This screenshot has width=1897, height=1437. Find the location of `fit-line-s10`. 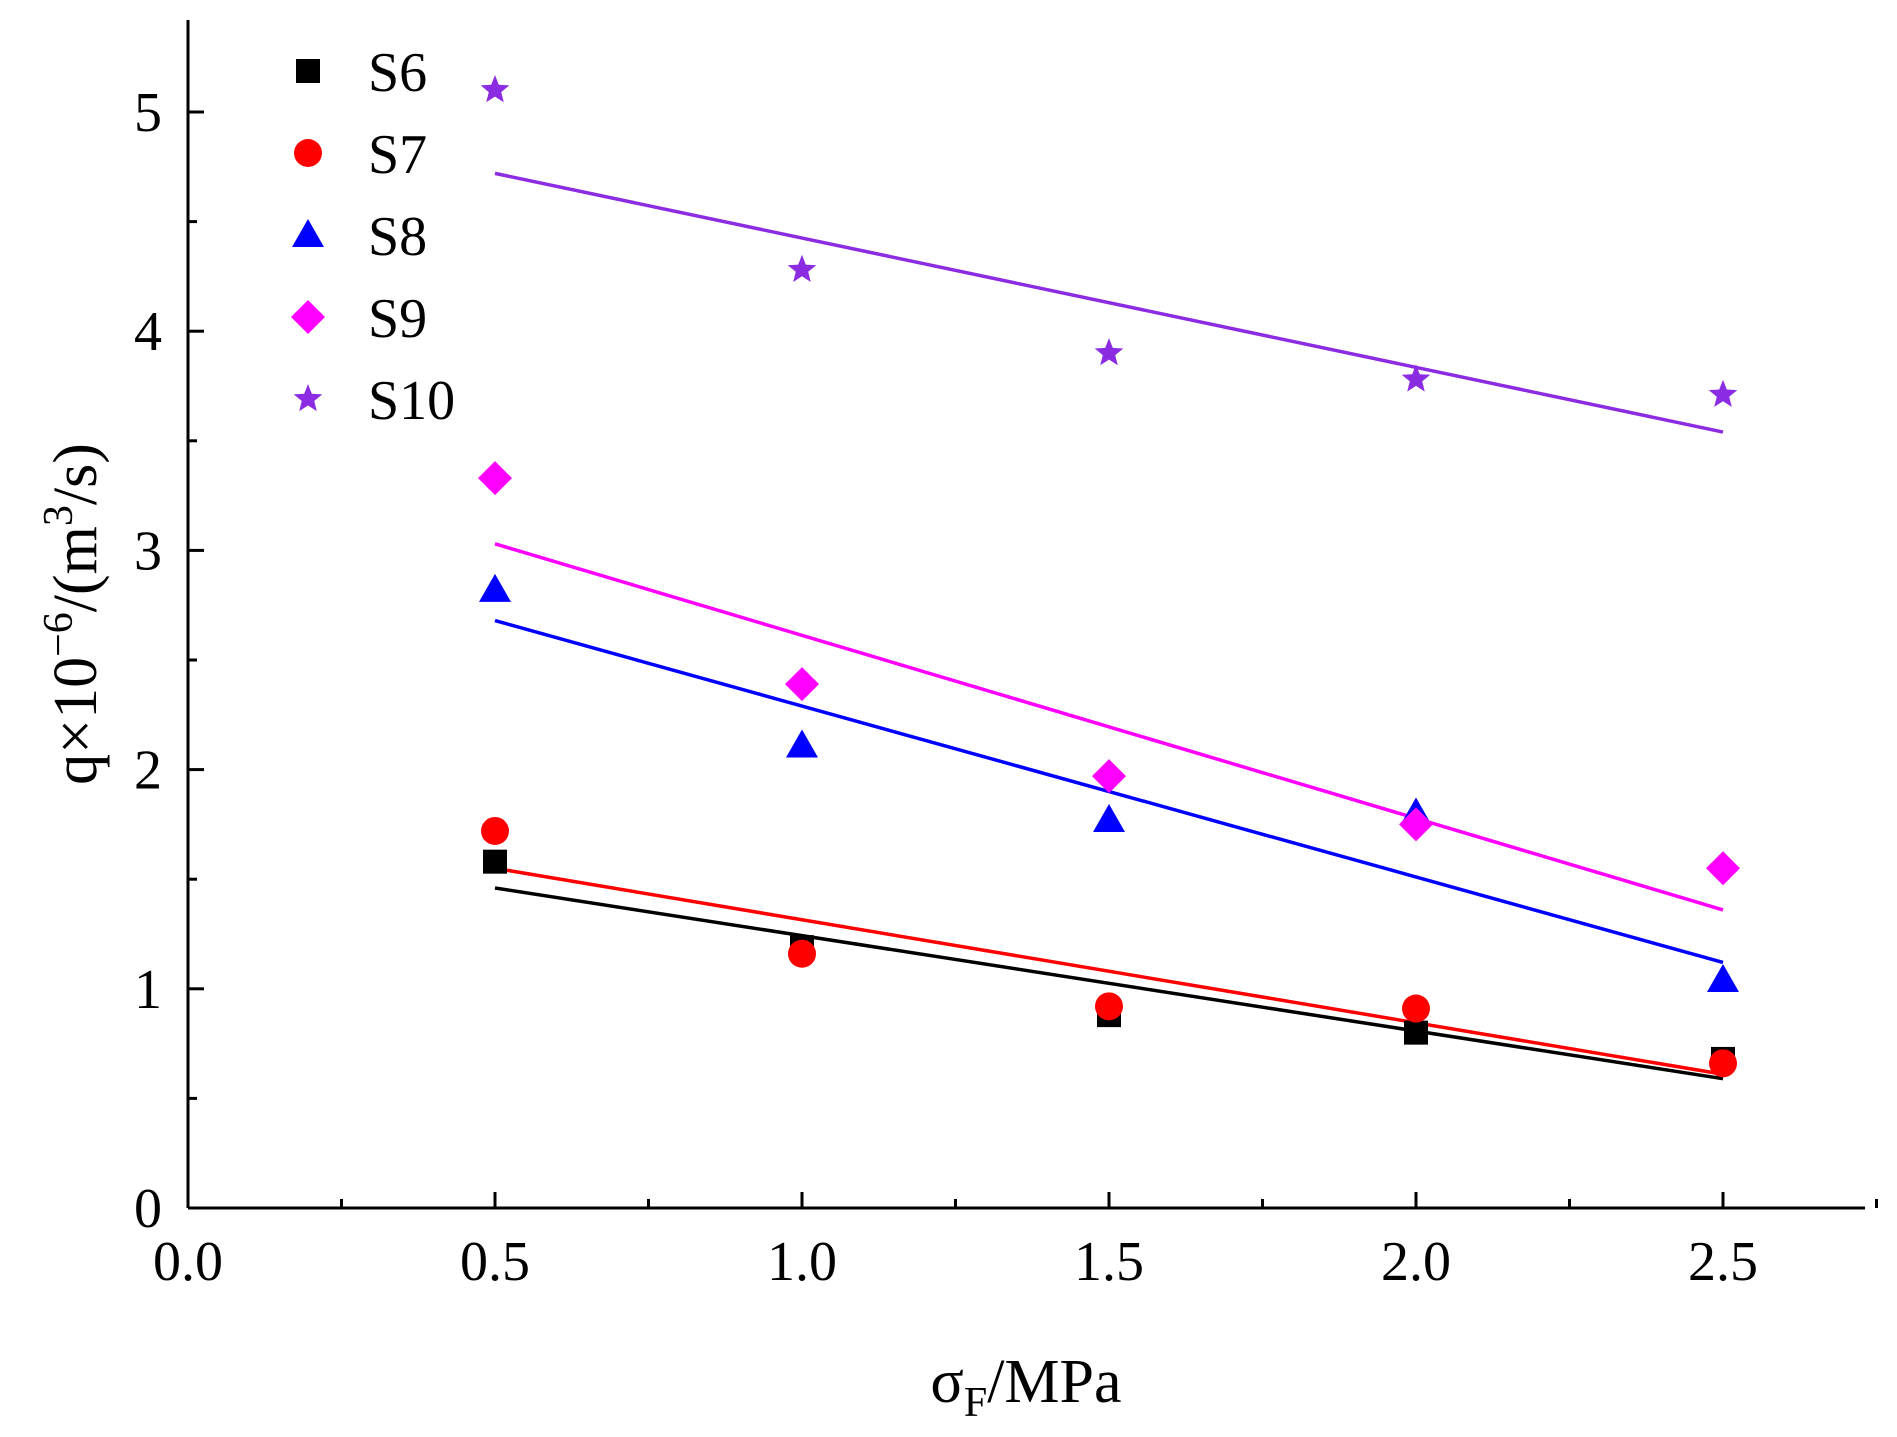

fit-line-s10 is located at coordinates (1109, 302).